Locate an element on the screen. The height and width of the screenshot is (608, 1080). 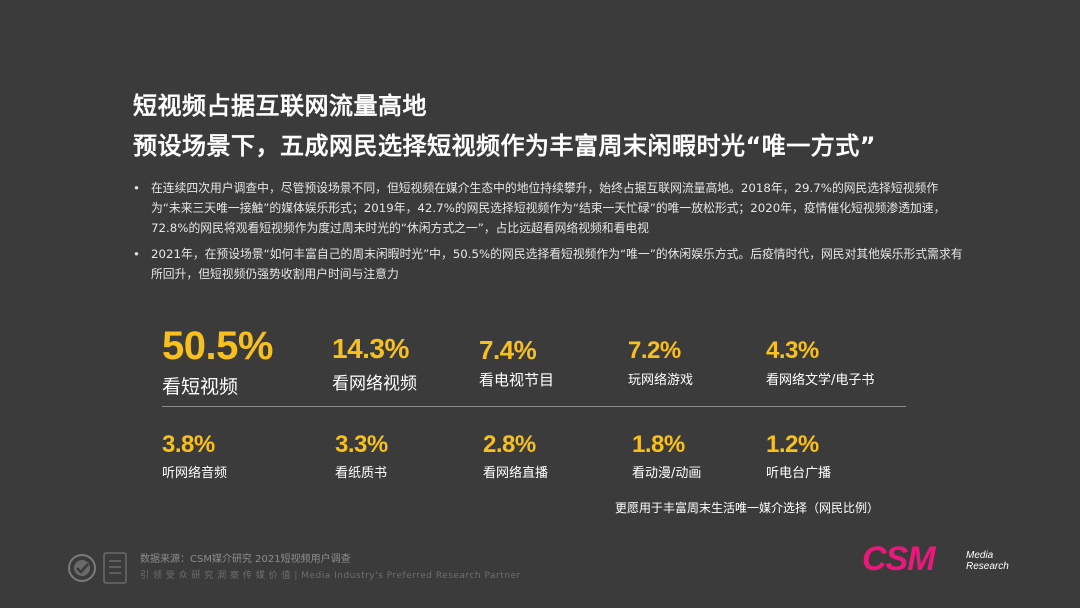
stat-short-video: 50.5% 看短视频 is located at coordinates (217, 361).